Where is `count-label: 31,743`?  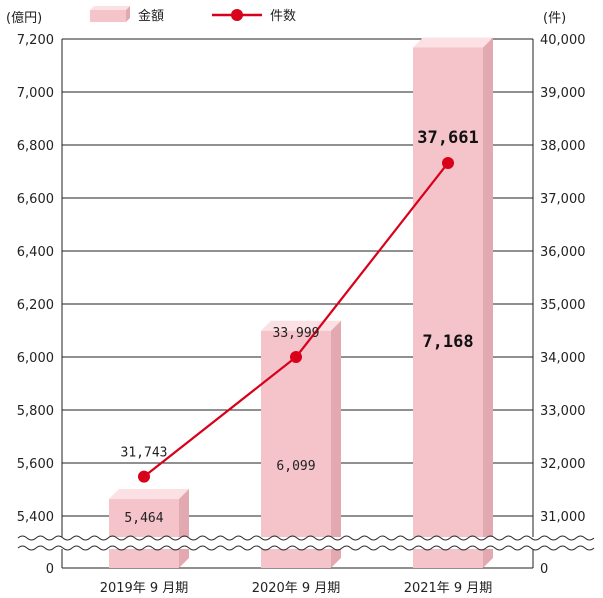 count-label: 31,743 is located at coordinates (144, 453).